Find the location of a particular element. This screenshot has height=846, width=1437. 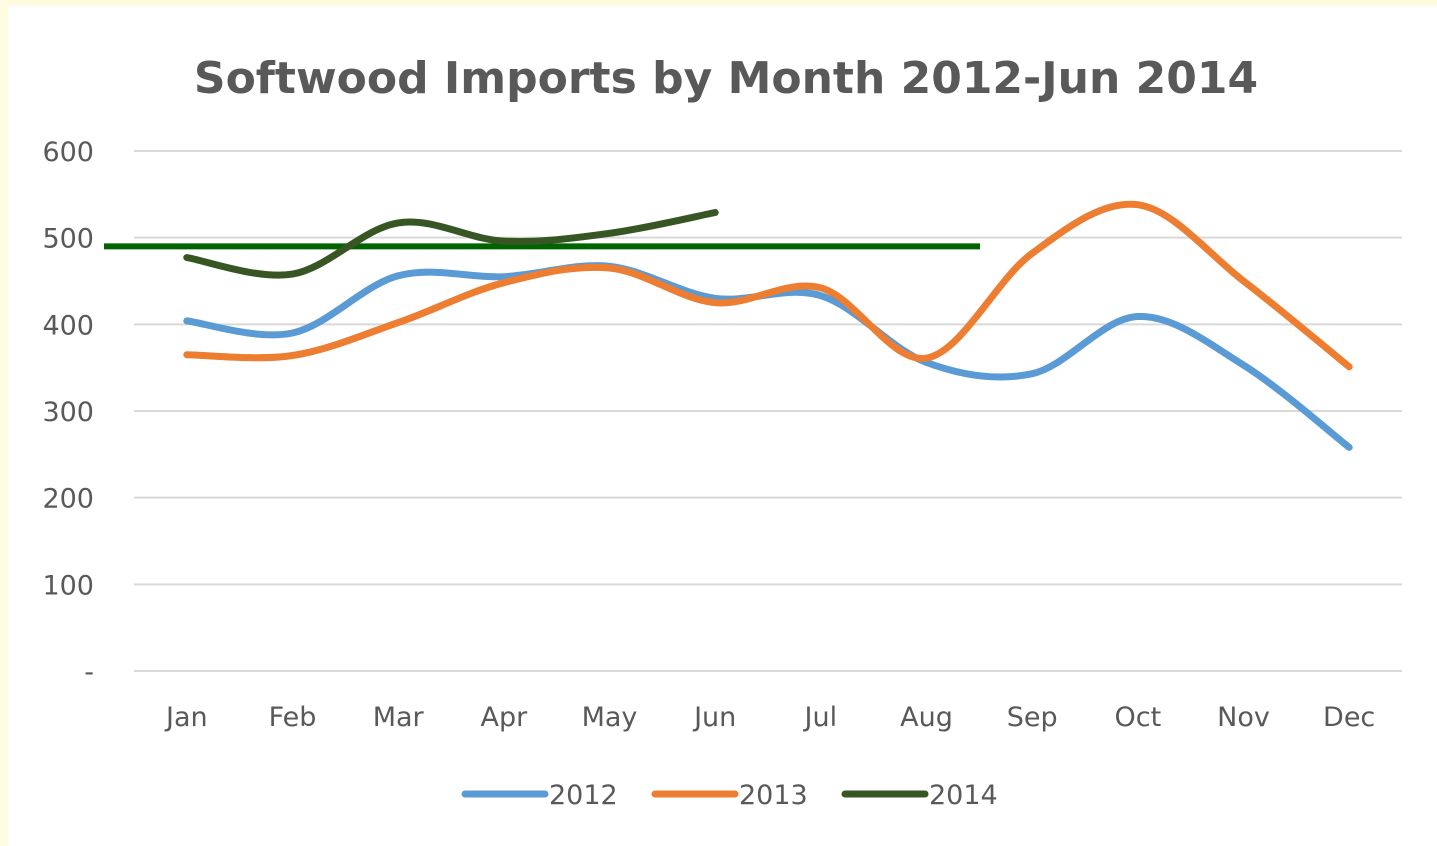

legend-label-2012: 2012 is located at coordinates (583, 795).